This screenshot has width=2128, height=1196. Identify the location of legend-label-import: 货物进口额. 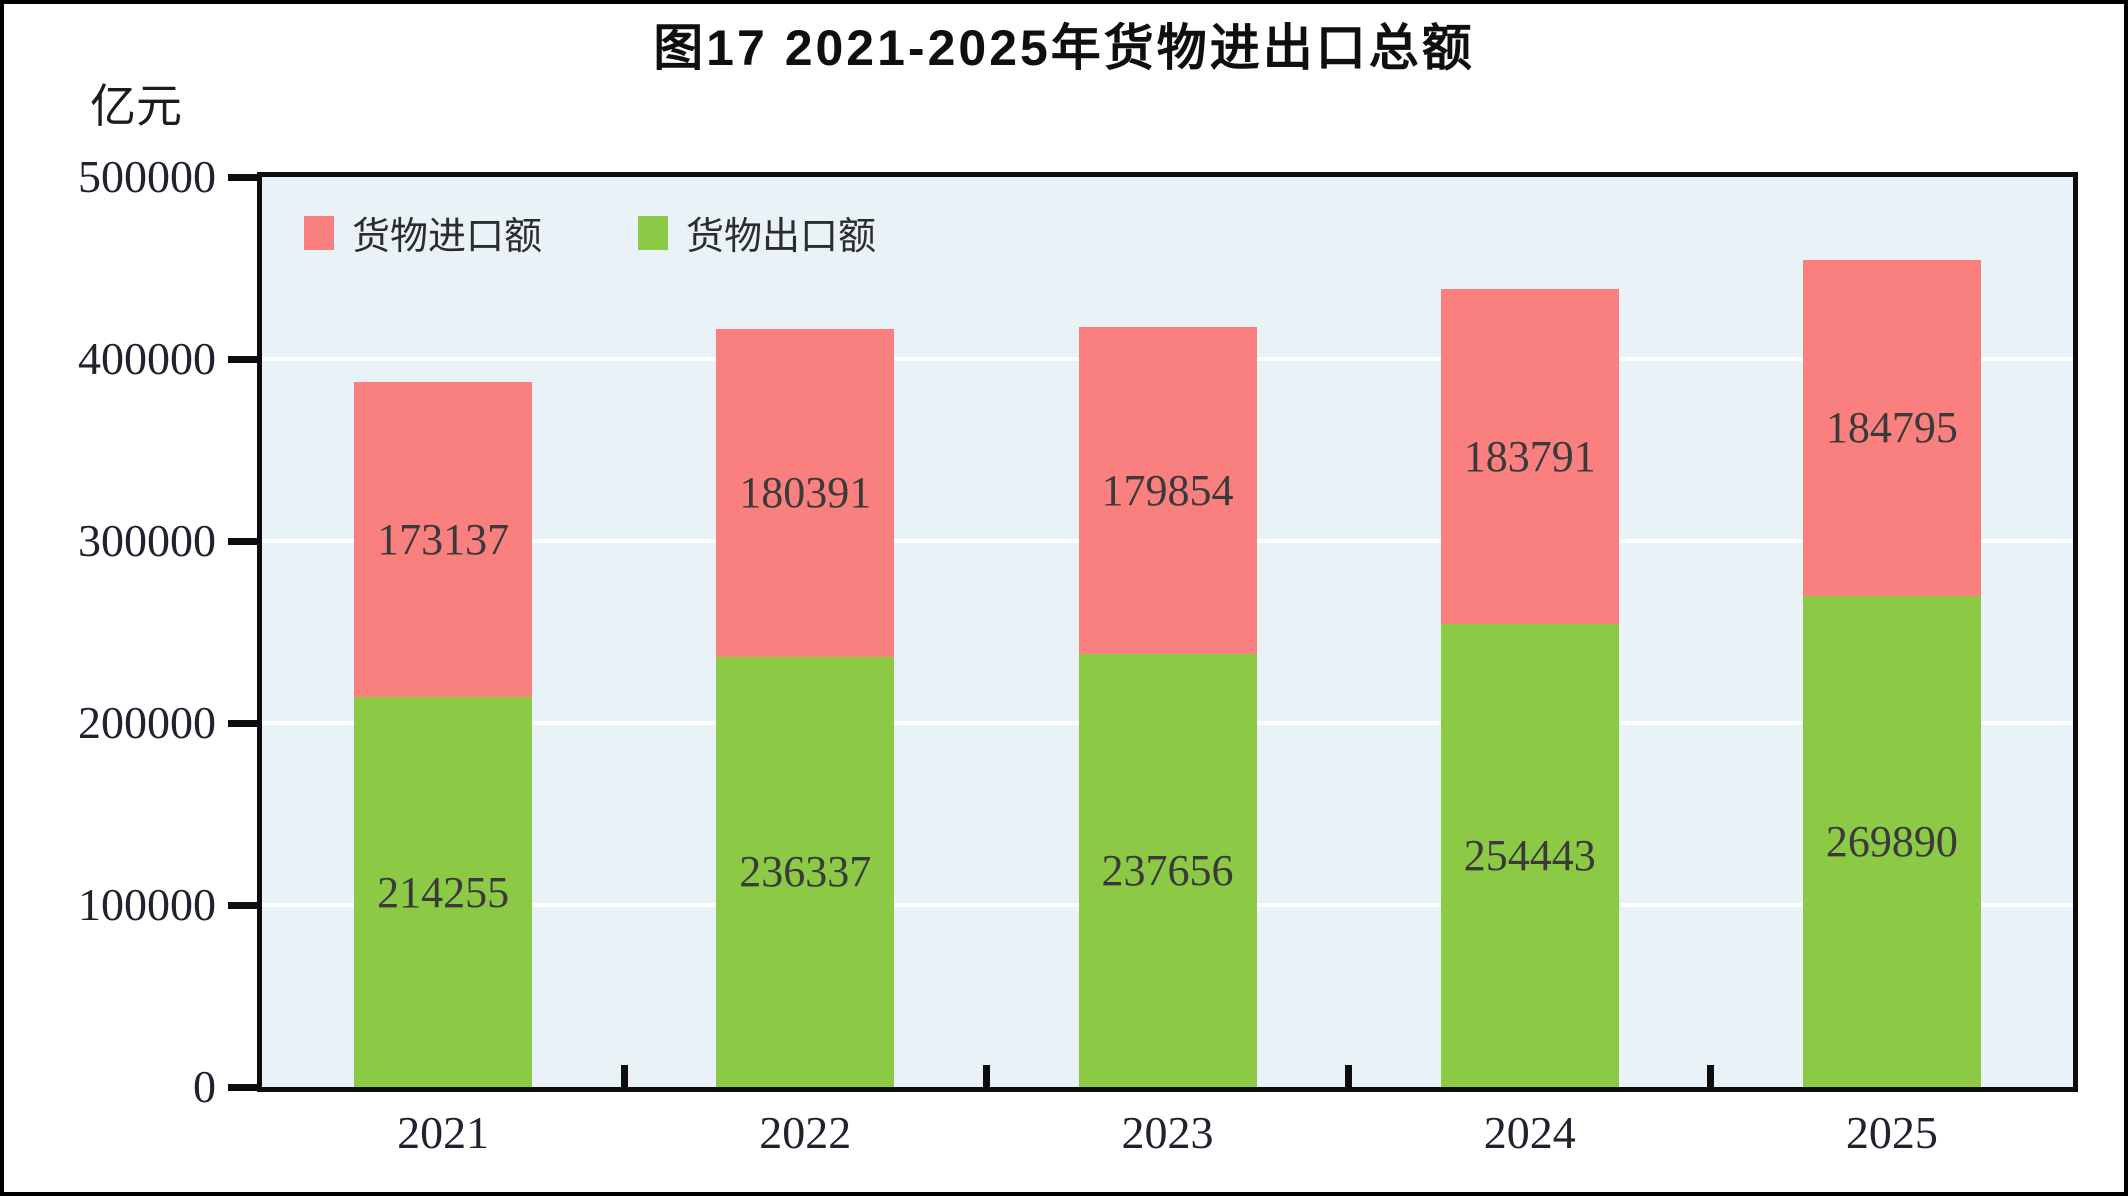
(447, 237).